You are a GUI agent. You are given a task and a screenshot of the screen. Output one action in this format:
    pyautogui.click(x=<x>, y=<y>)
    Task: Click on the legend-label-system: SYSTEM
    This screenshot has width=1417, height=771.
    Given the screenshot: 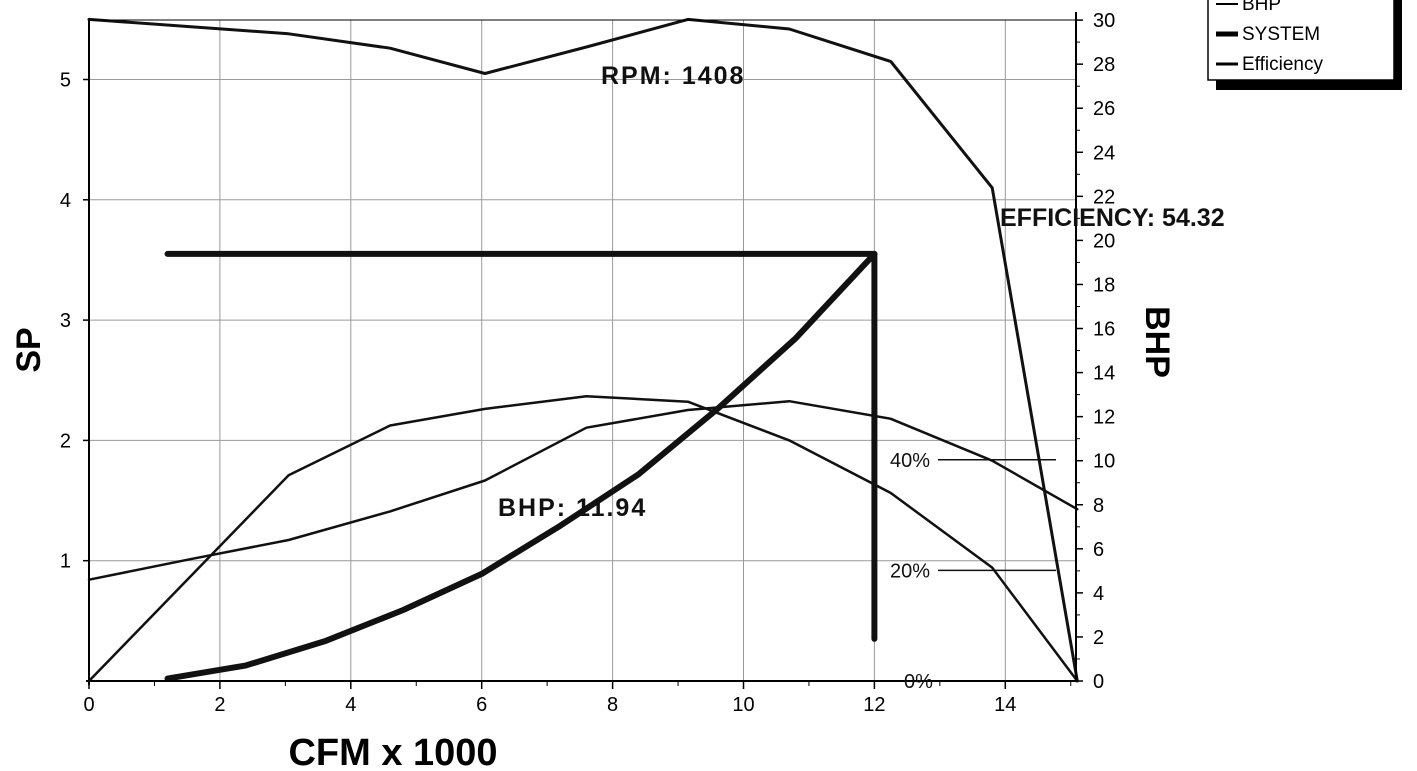 What is the action you would take?
    pyautogui.click(x=1281, y=34)
    